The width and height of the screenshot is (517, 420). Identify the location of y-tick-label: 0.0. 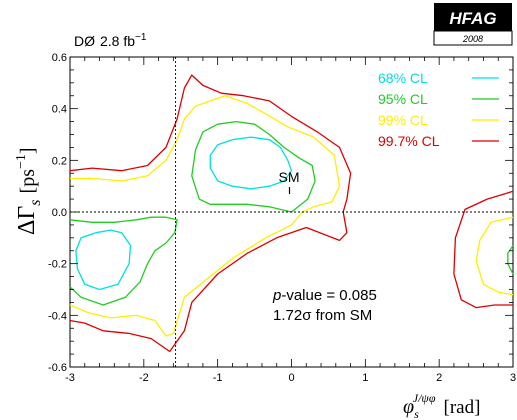
(59, 213).